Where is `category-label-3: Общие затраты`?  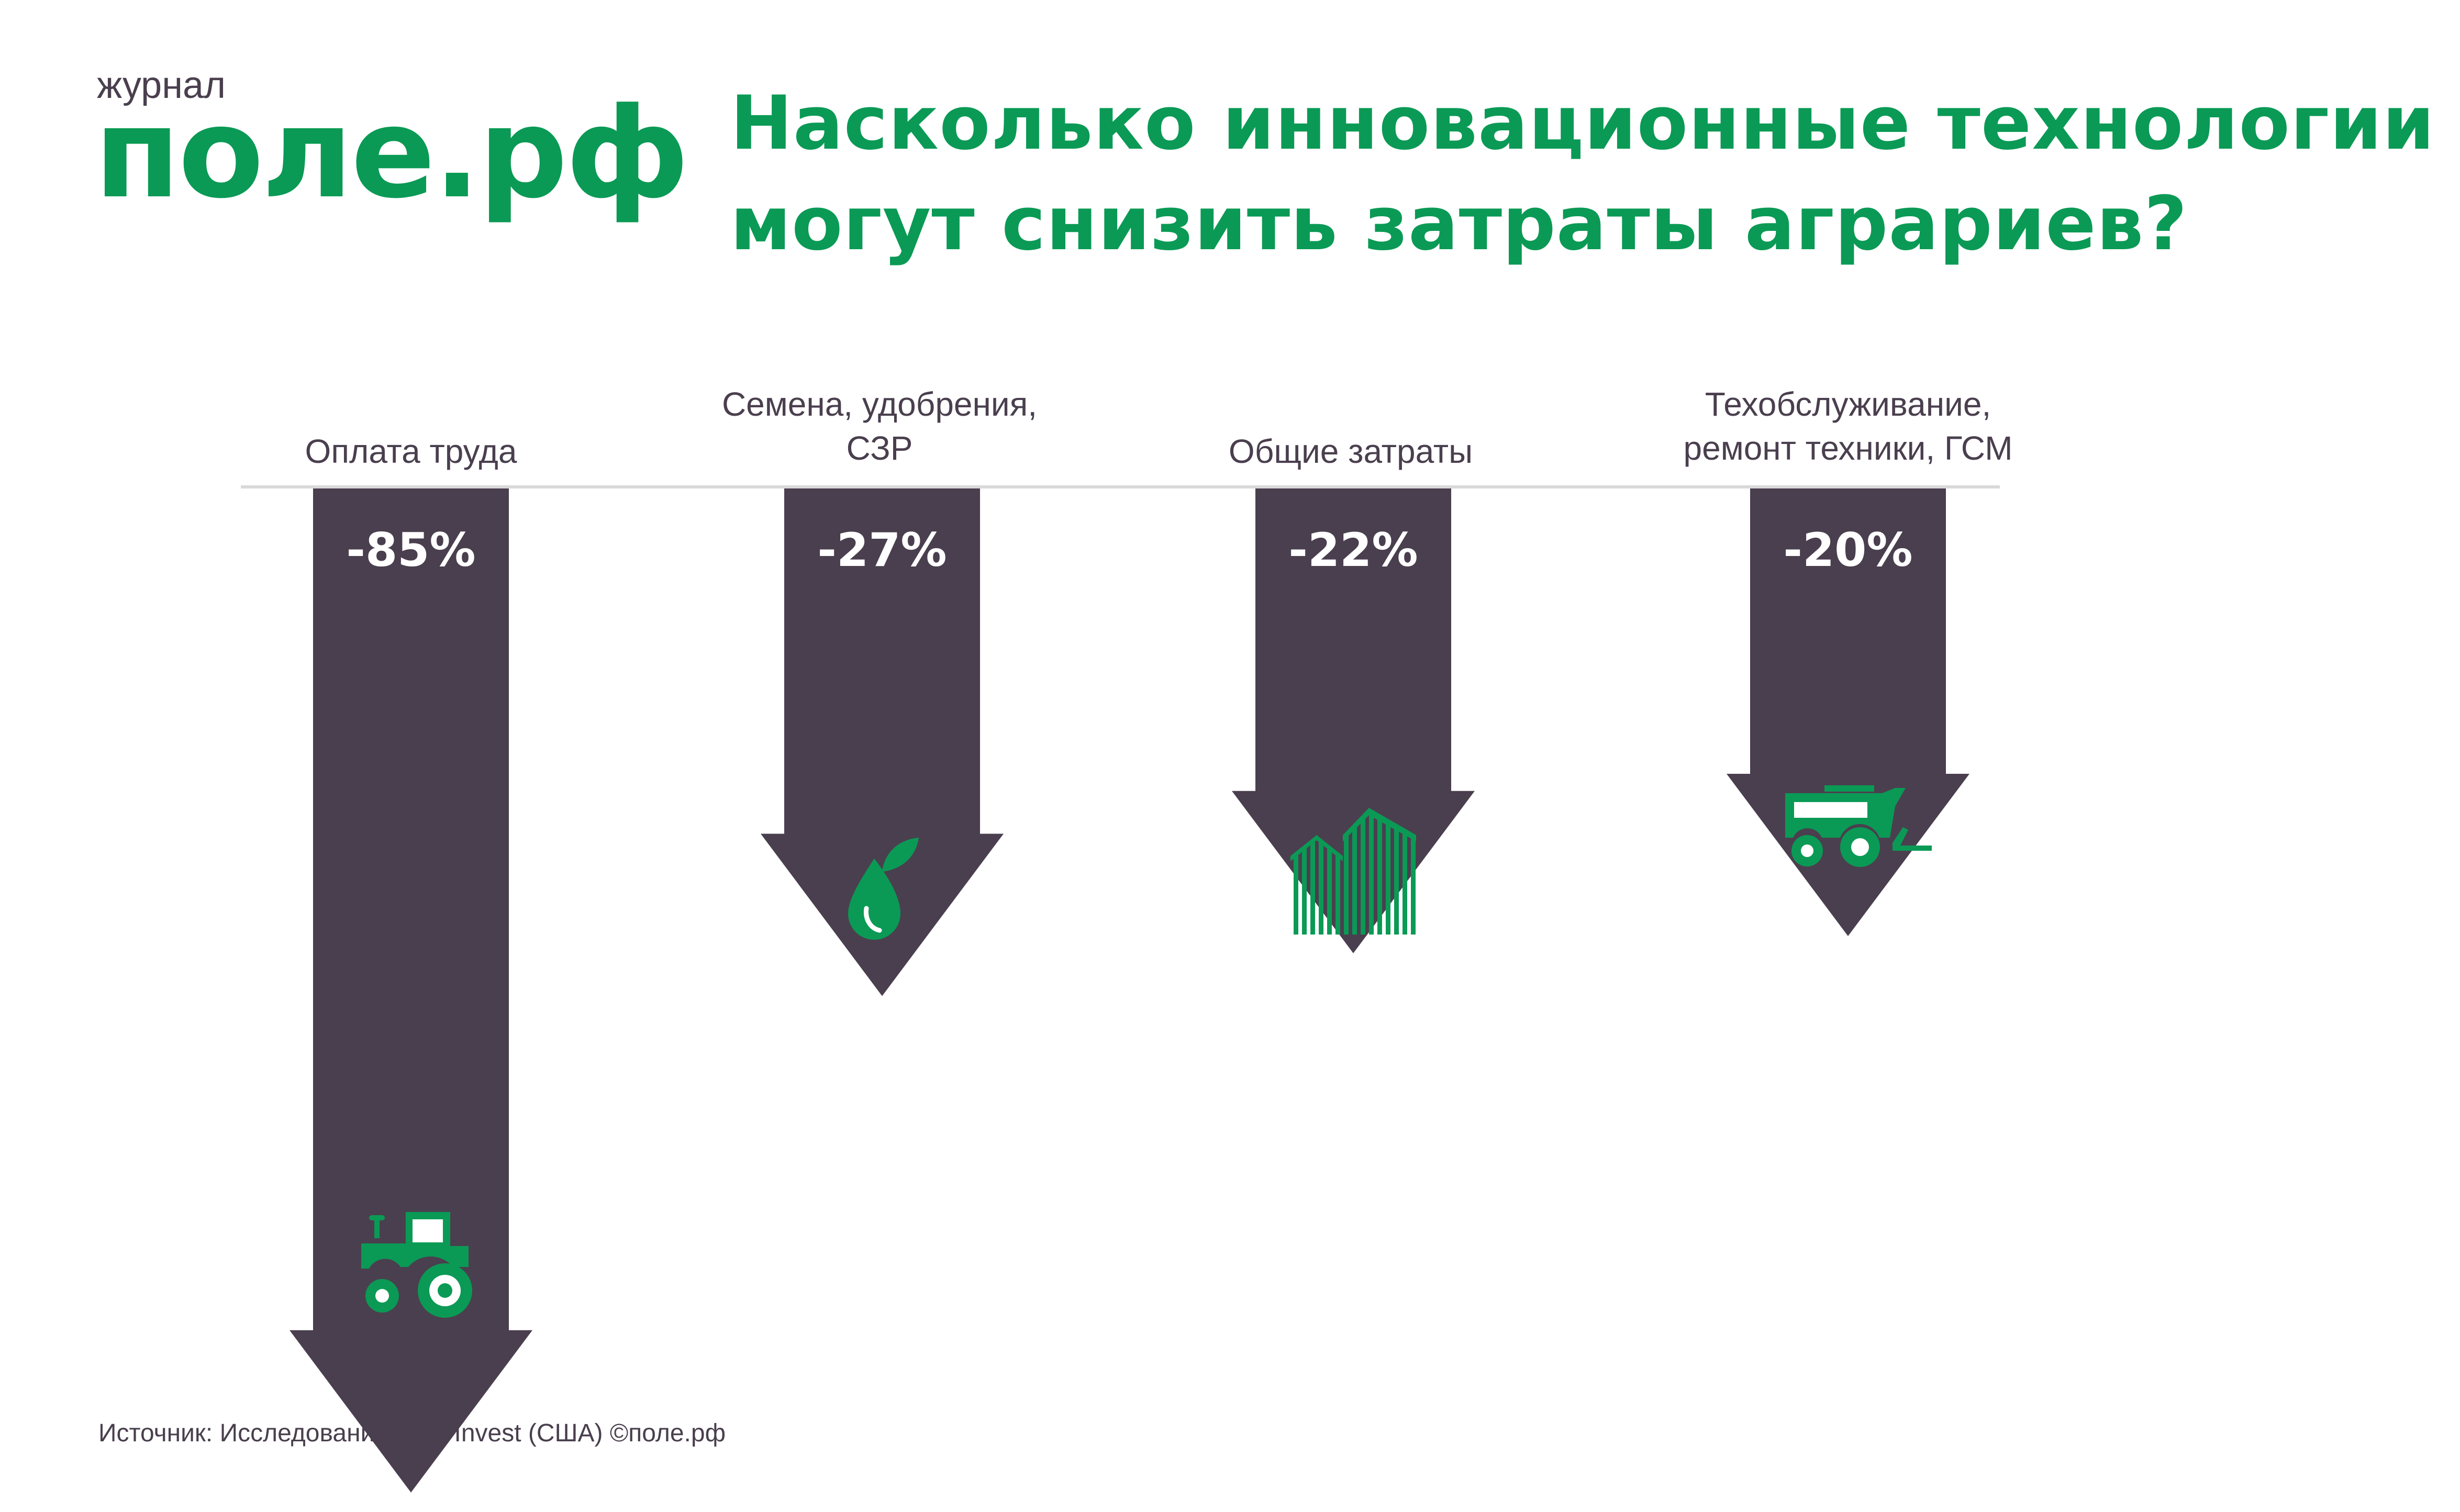 category-label-3: Общие затраты is located at coordinates (1350, 451).